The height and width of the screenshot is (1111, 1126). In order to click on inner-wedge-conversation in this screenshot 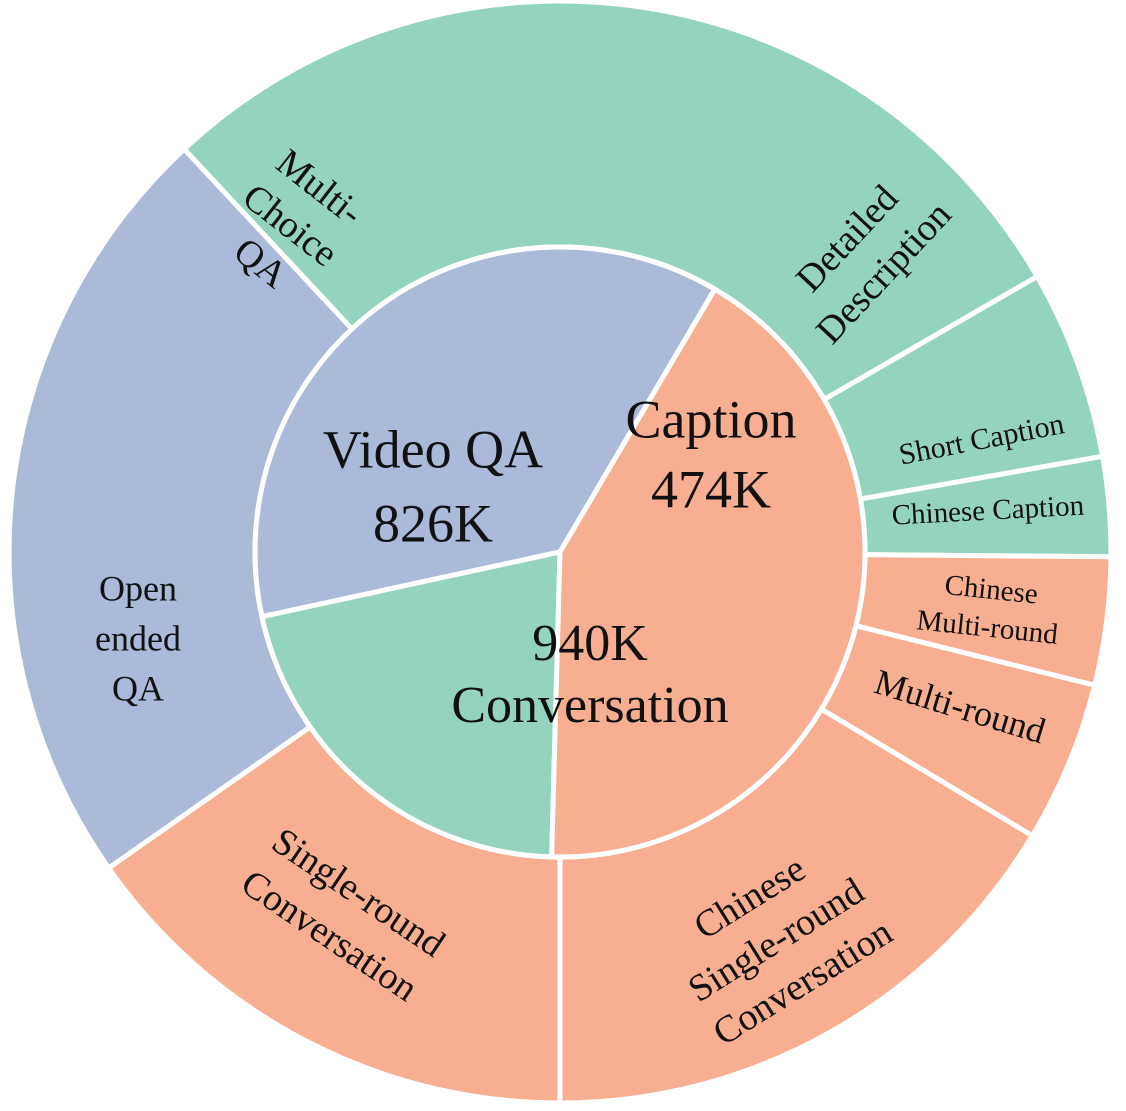, I will do `click(708, 573)`.